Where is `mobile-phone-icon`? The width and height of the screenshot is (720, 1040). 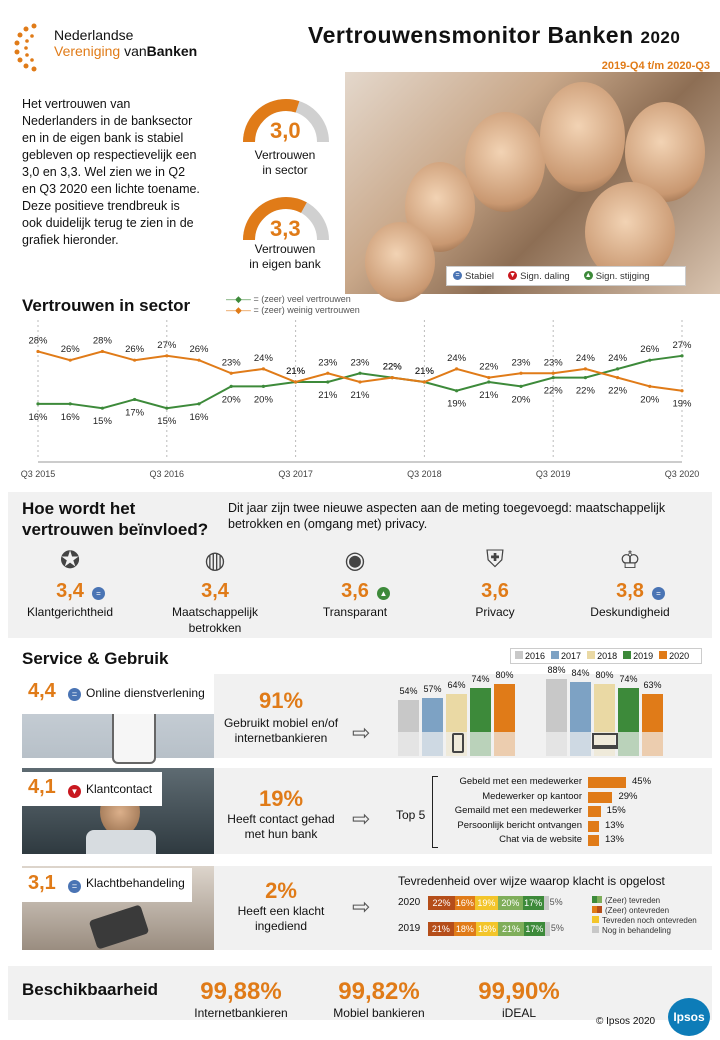
mobile-phone-icon is located at coordinates (458, 743).